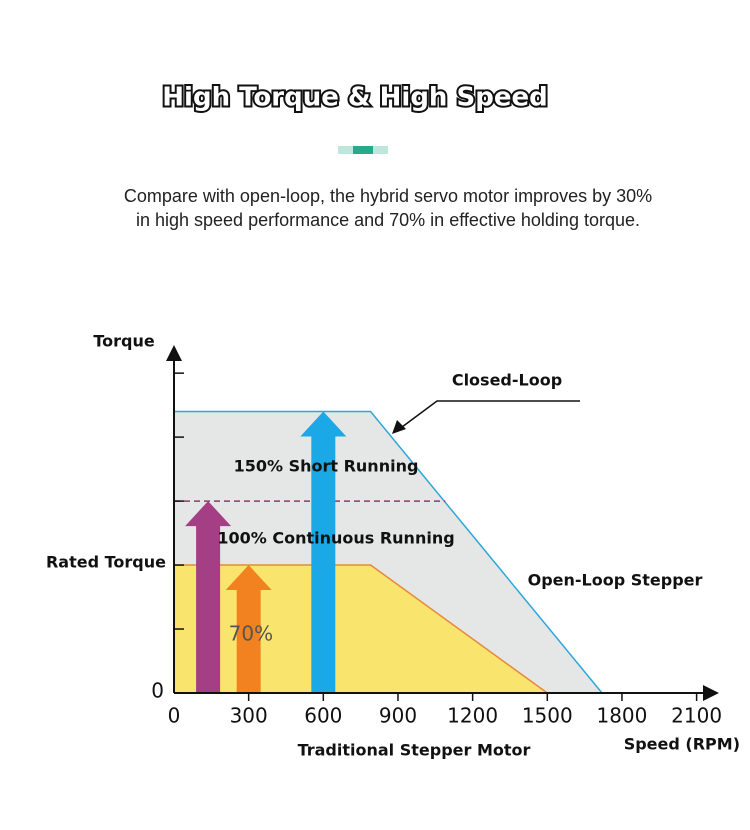 The height and width of the screenshot is (830, 750). I want to click on x-tick-label: 900, so click(398, 716).